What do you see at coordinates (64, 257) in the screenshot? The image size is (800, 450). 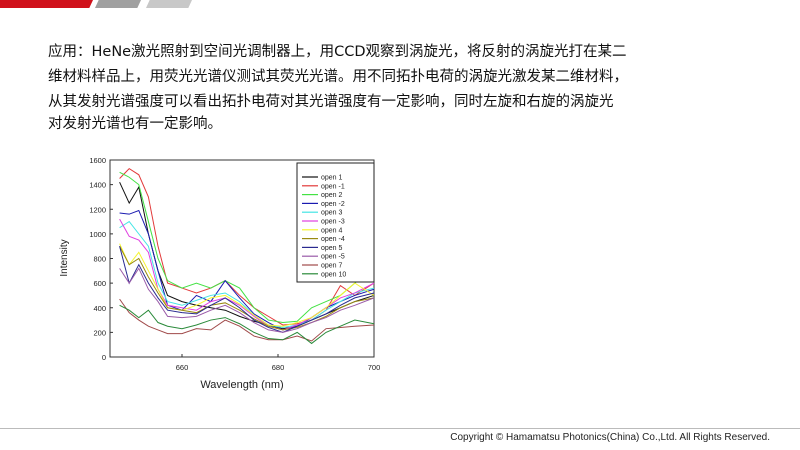 I see `y-axis-label: Intensity` at bounding box center [64, 257].